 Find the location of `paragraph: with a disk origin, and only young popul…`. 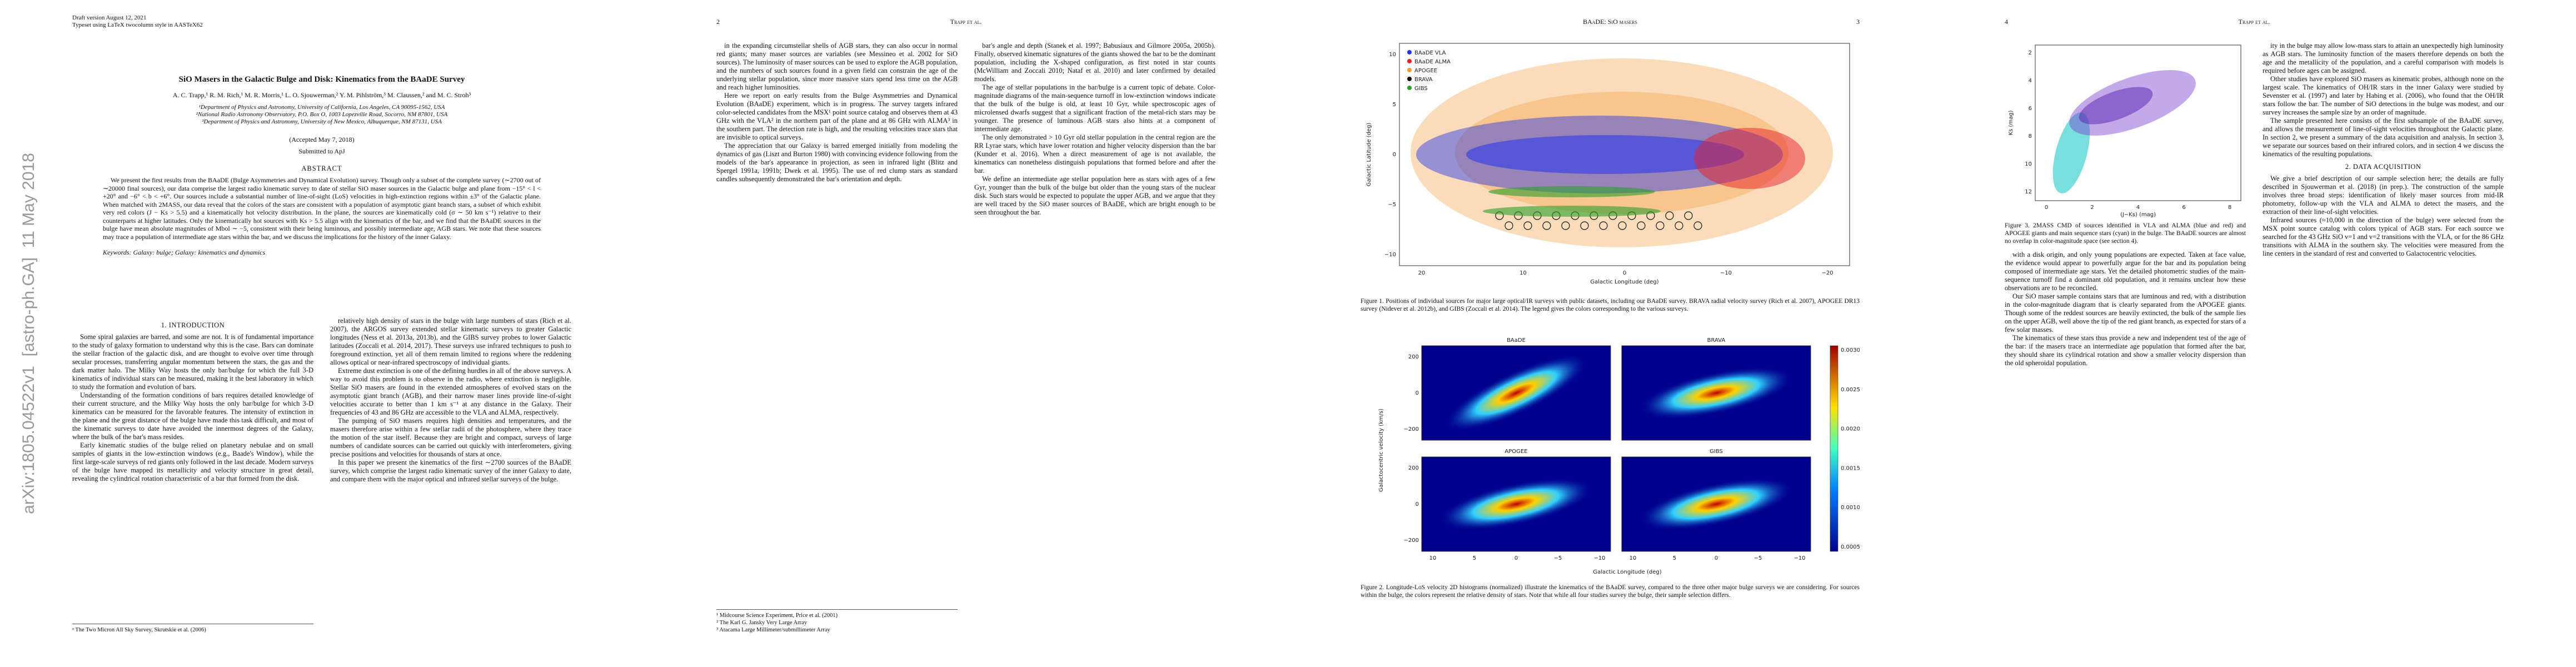

paragraph: with a disk origin, and only young popul… is located at coordinates (2125, 271).